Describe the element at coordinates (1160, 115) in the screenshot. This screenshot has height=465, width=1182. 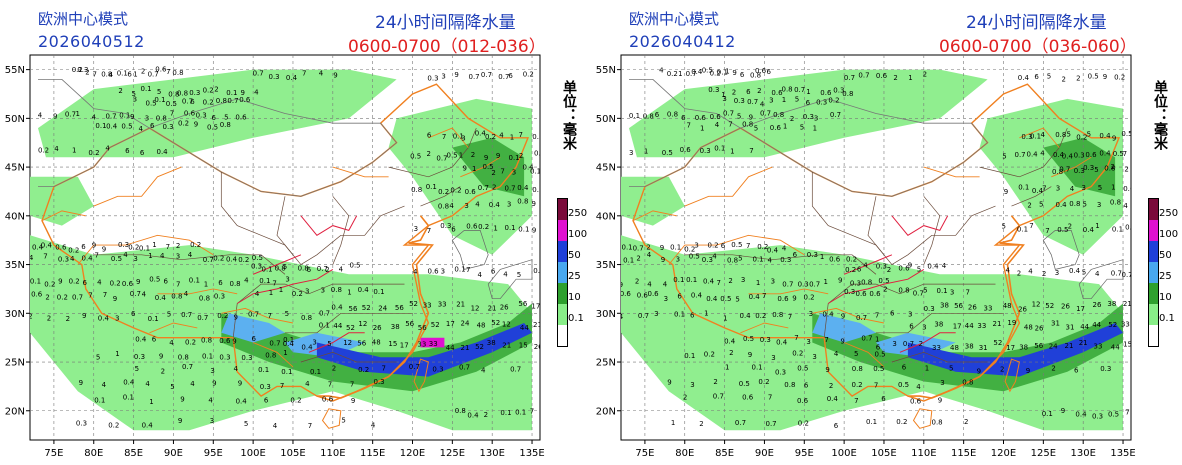
I see `unit-label: 单位：毫米` at that location.